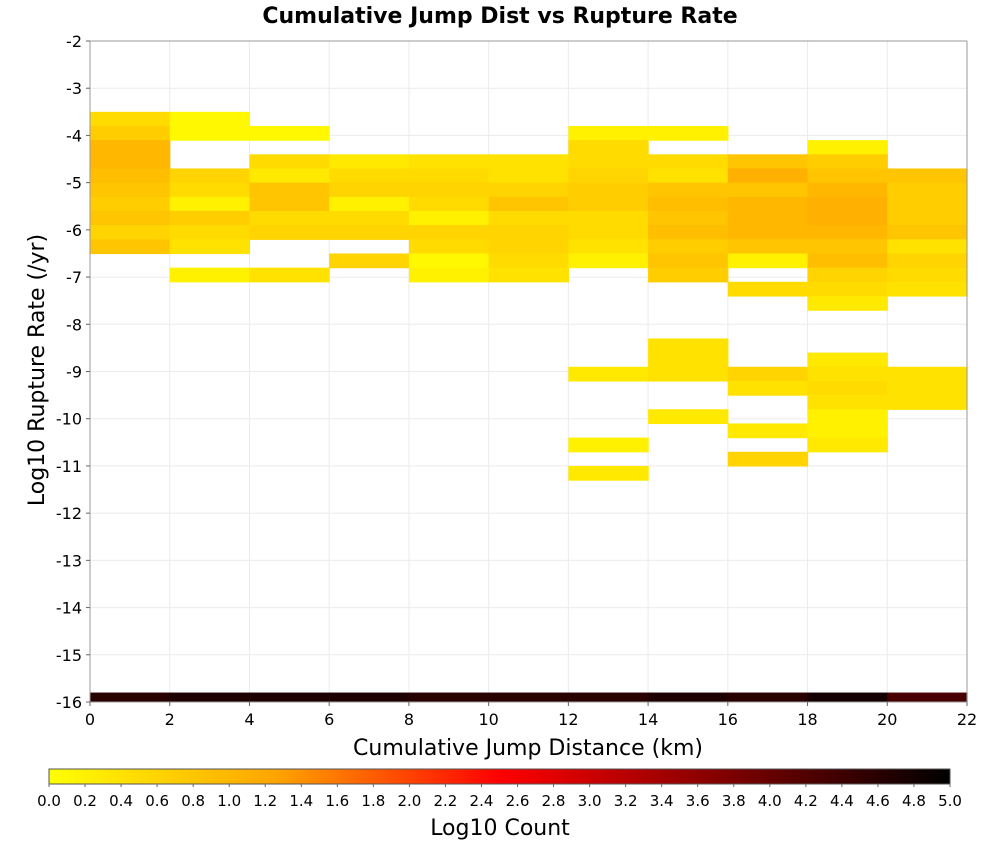  What do you see at coordinates (499, 776) in the screenshot?
I see `colorbar-gradient` at bounding box center [499, 776].